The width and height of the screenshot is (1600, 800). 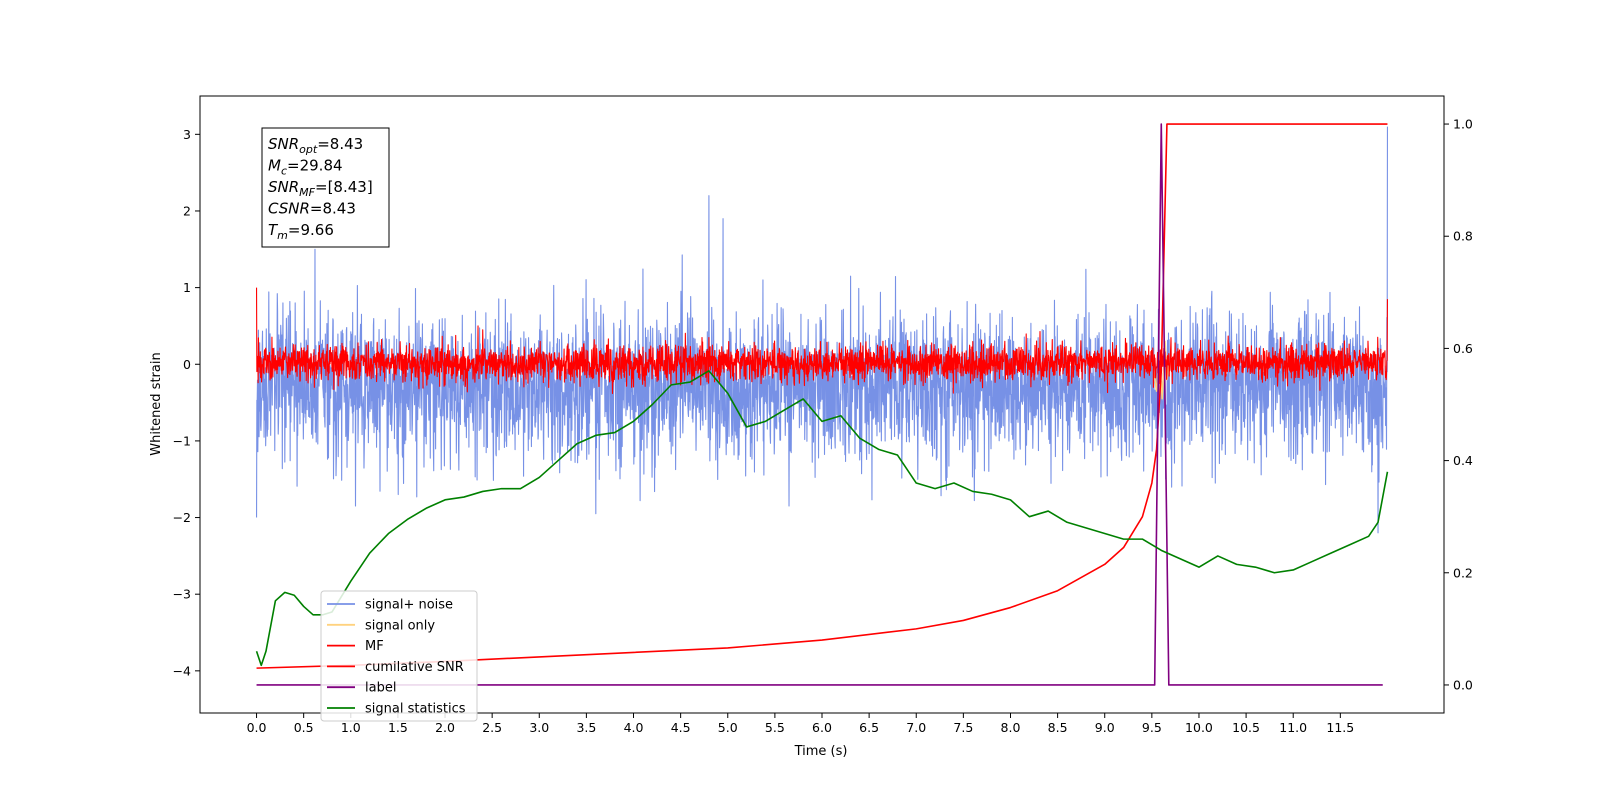 What do you see at coordinates (344, 187) in the screenshot?
I see `annotation-value: =[8.43]` at bounding box center [344, 187].